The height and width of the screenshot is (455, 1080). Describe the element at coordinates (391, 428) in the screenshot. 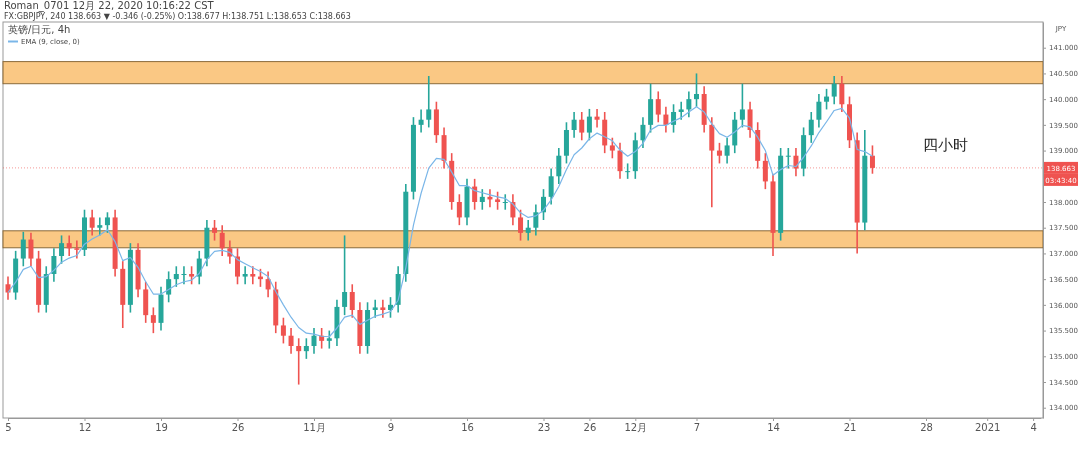

I see `x-tick-label: 9` at that location.